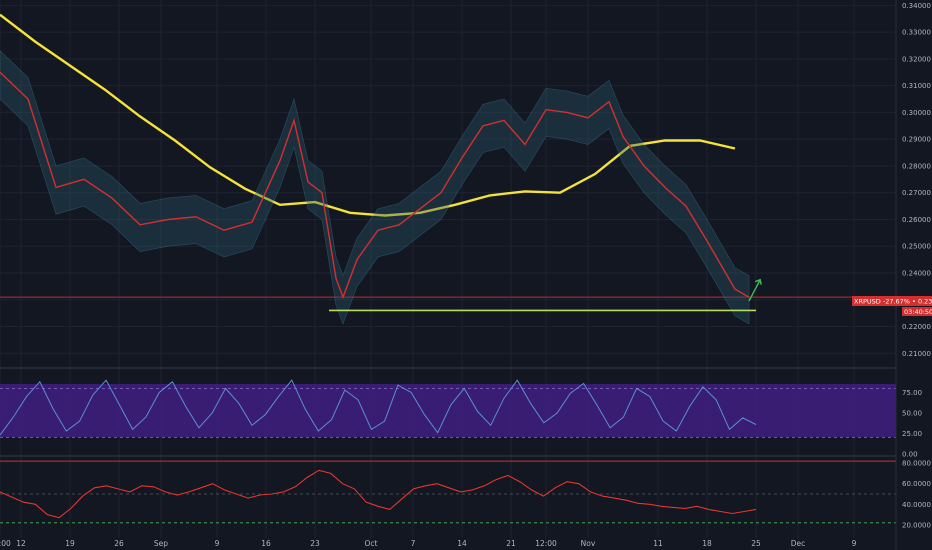  I want to click on price-tick-label: 0.28000, so click(916, 166).